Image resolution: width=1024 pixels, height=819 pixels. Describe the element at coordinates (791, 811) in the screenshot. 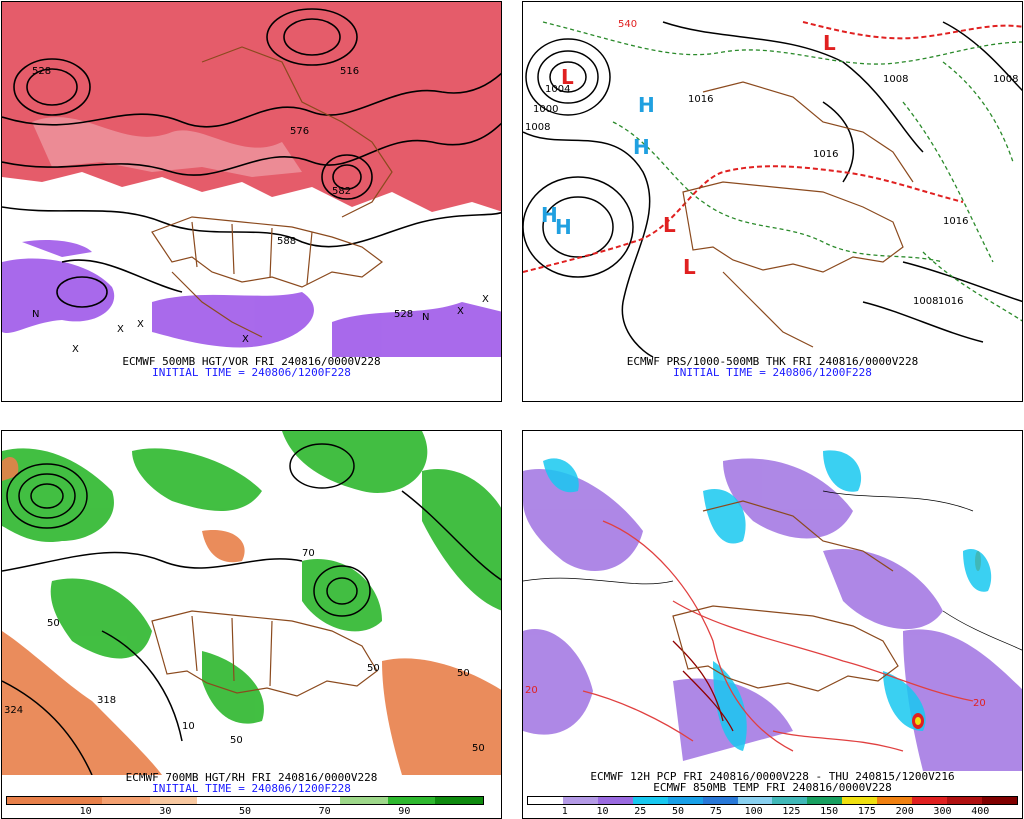

I see `colorbar-tick: 125` at that location.